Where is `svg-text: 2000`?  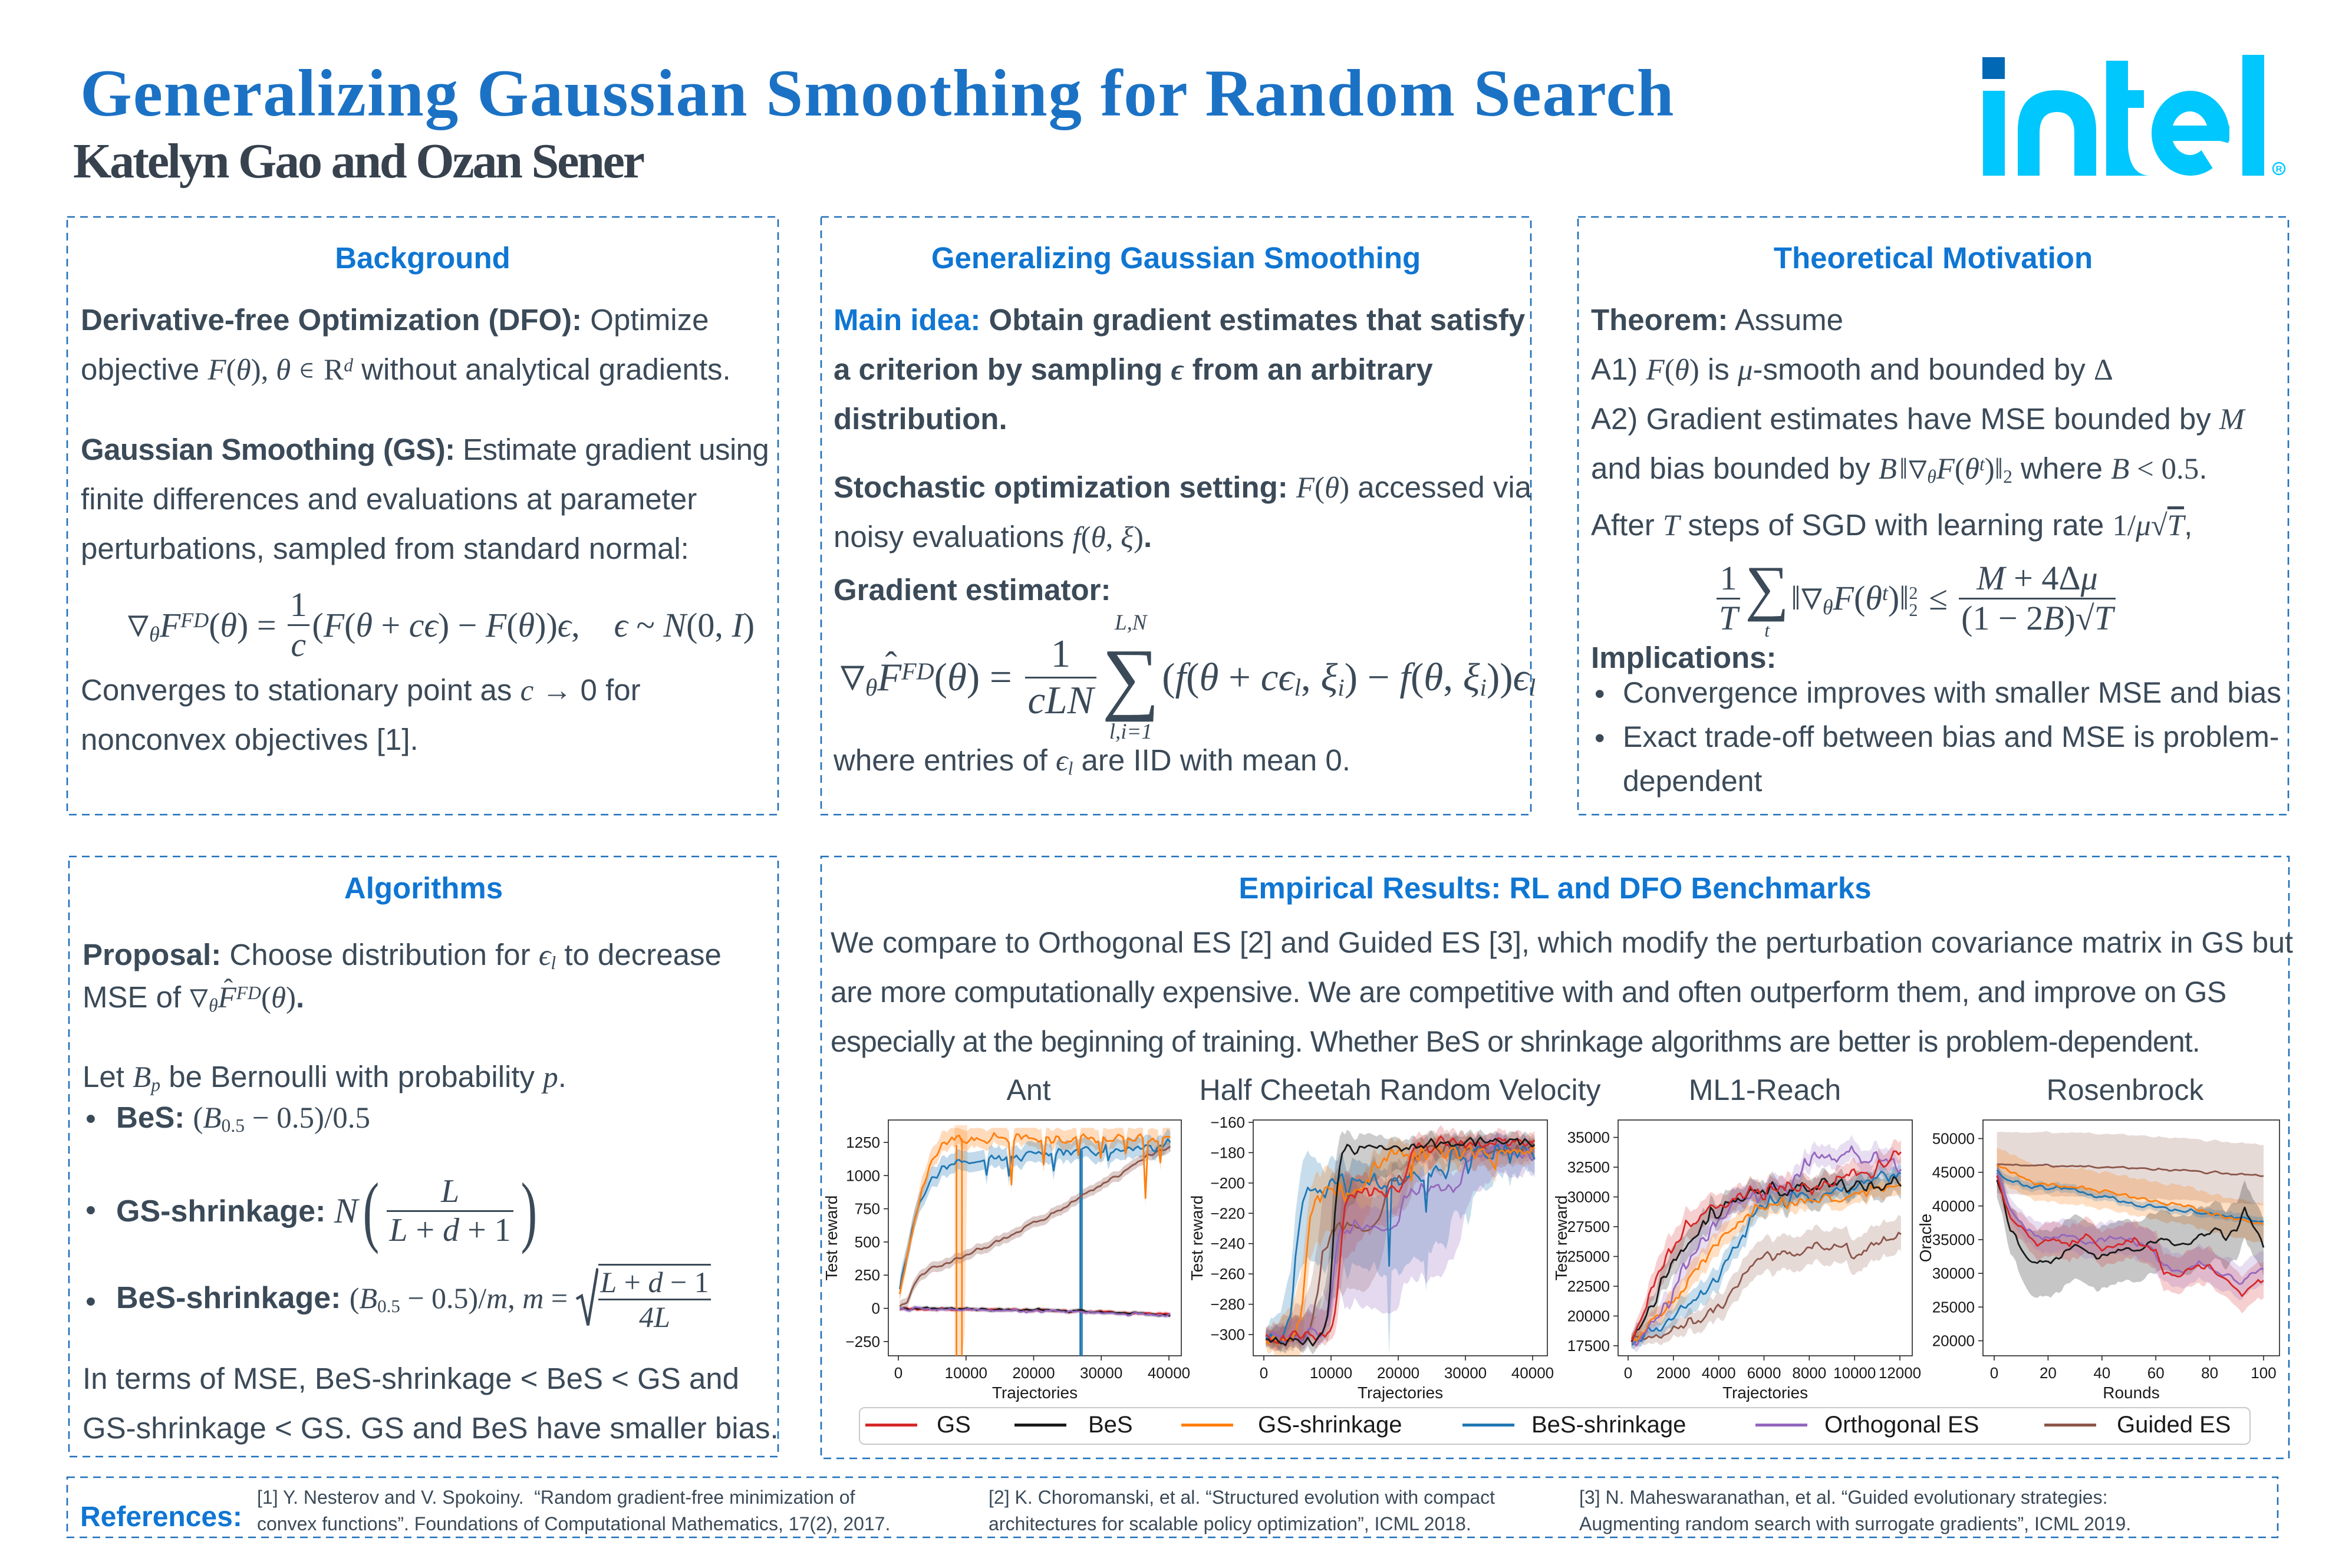
svg-text: 2000 is located at coordinates (1673, 1373).